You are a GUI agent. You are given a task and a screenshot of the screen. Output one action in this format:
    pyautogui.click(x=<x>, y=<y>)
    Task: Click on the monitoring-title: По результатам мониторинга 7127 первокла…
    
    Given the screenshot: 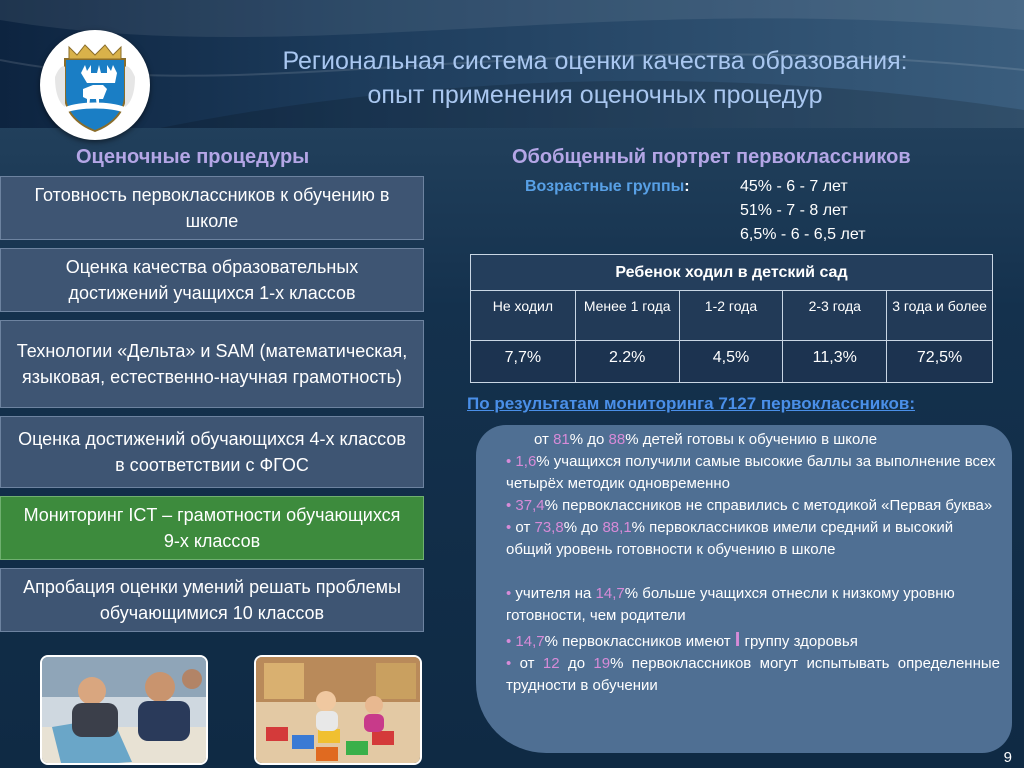 What is the action you would take?
    pyautogui.click(x=691, y=403)
    